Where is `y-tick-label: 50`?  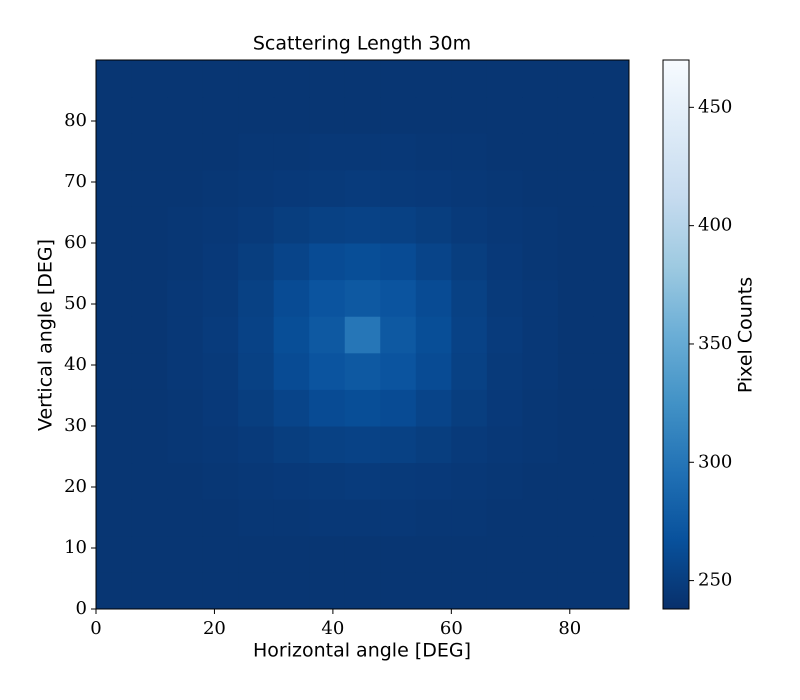 y-tick-label: 50 is located at coordinates (75, 303).